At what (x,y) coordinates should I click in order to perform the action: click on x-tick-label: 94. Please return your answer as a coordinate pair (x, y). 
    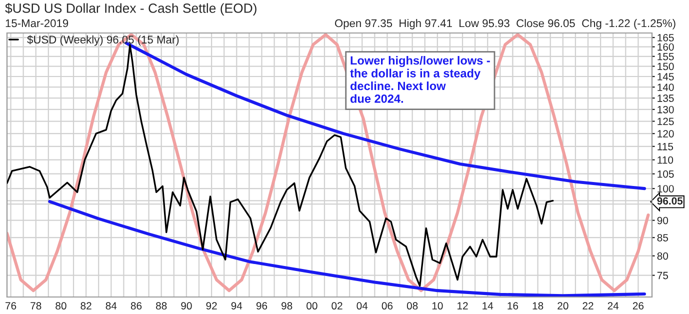
    Looking at the image, I should click on (236, 306).